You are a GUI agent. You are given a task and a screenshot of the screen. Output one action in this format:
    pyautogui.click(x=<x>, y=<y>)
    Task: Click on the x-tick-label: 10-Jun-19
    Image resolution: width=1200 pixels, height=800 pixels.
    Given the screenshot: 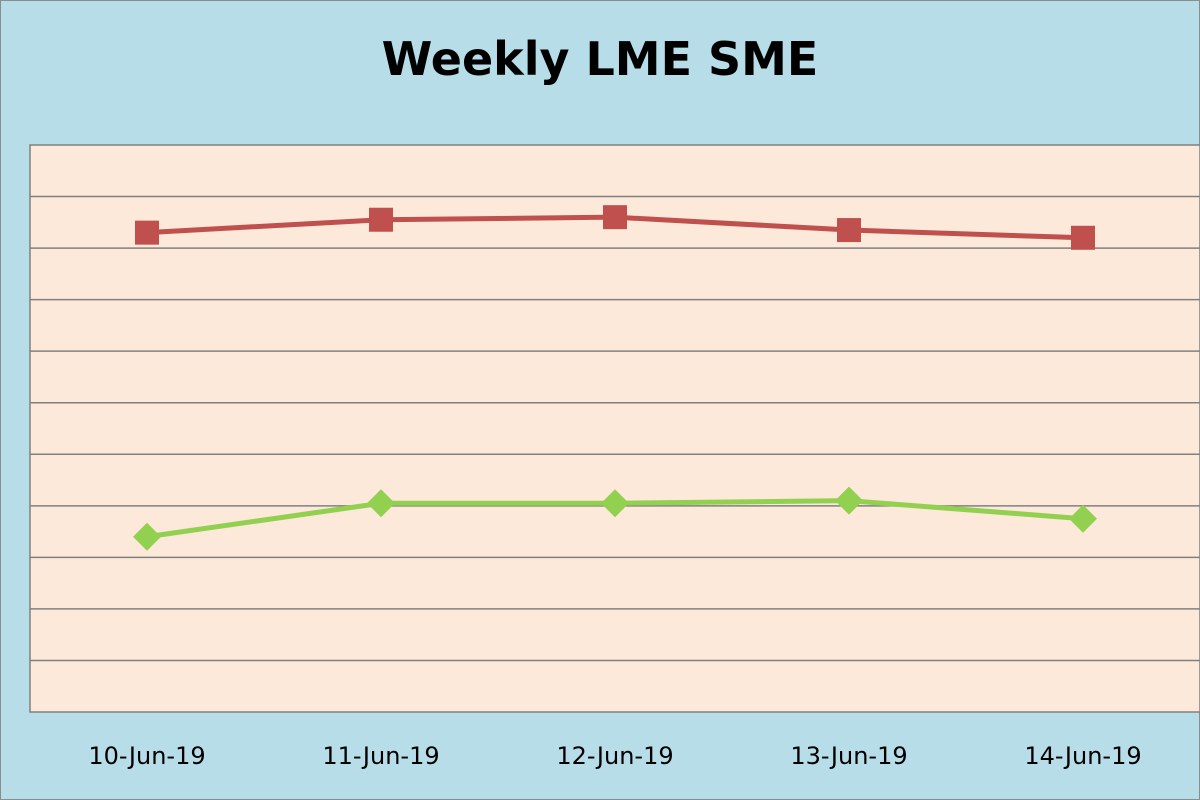 What is the action you would take?
    pyautogui.click(x=146, y=756)
    